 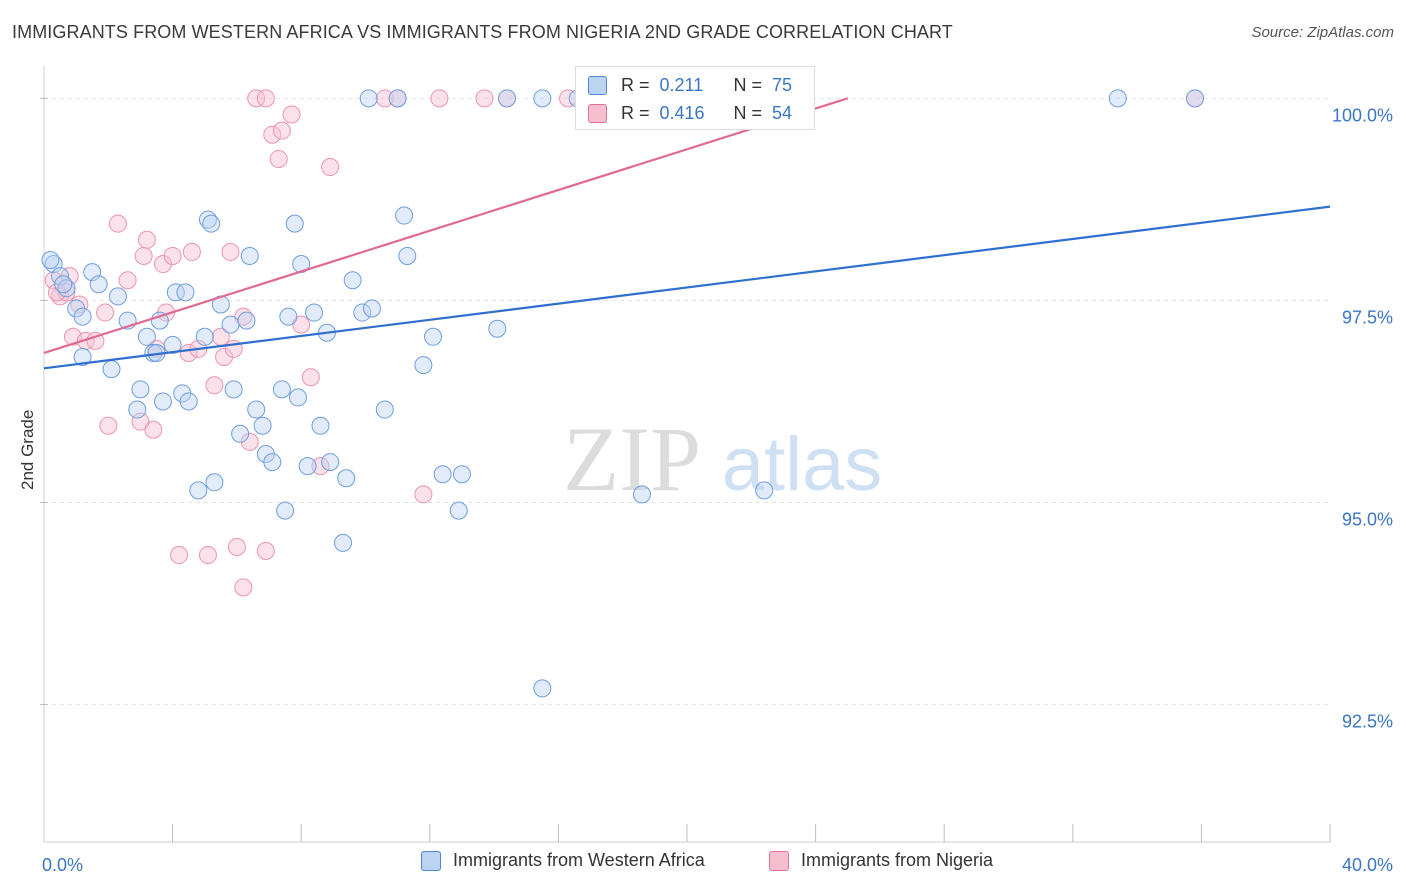 I want to click on stats-r-value: 0.416, so click(x=682, y=113).